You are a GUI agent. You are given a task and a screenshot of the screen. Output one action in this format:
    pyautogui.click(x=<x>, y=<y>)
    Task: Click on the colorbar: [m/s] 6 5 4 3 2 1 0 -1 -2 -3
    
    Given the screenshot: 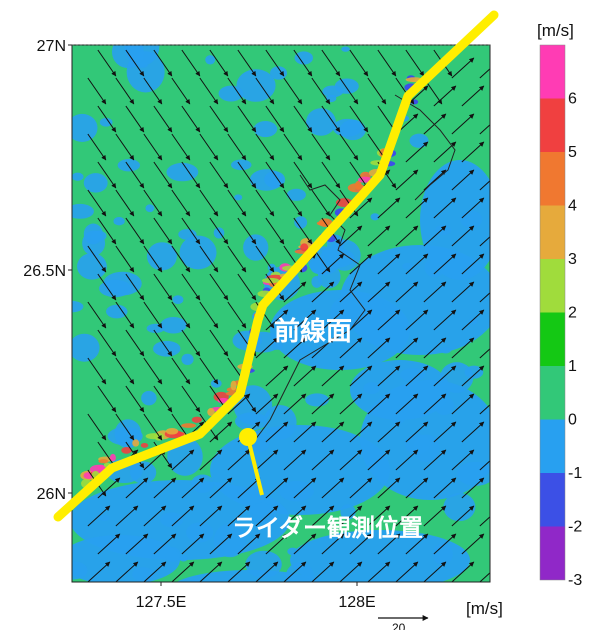 What is the action you would take?
    pyautogui.click(x=559, y=305)
    